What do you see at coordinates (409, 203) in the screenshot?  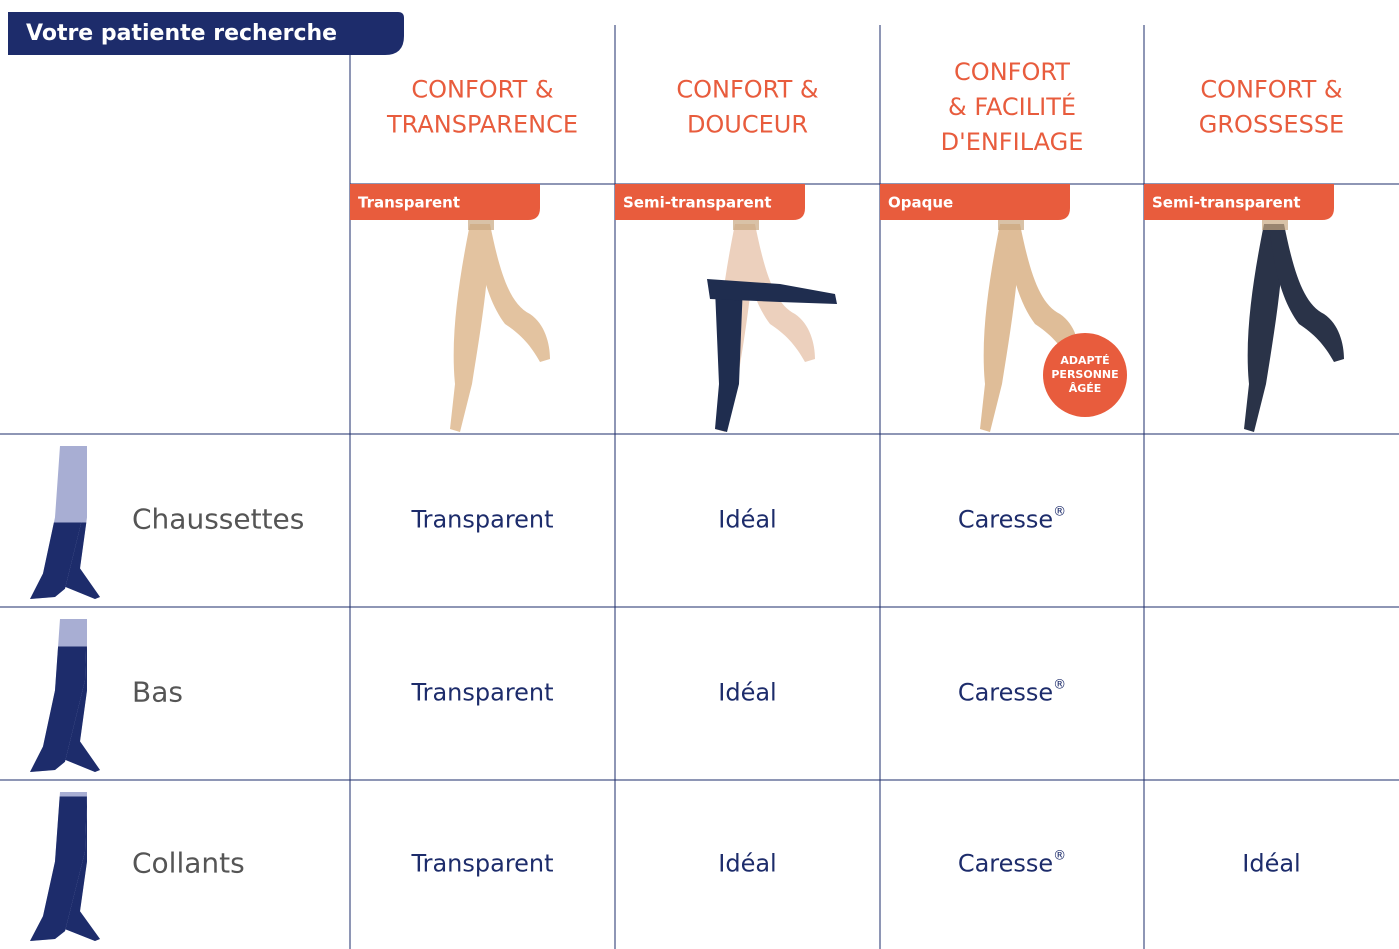 I see `tag: Transparent` at bounding box center [409, 203].